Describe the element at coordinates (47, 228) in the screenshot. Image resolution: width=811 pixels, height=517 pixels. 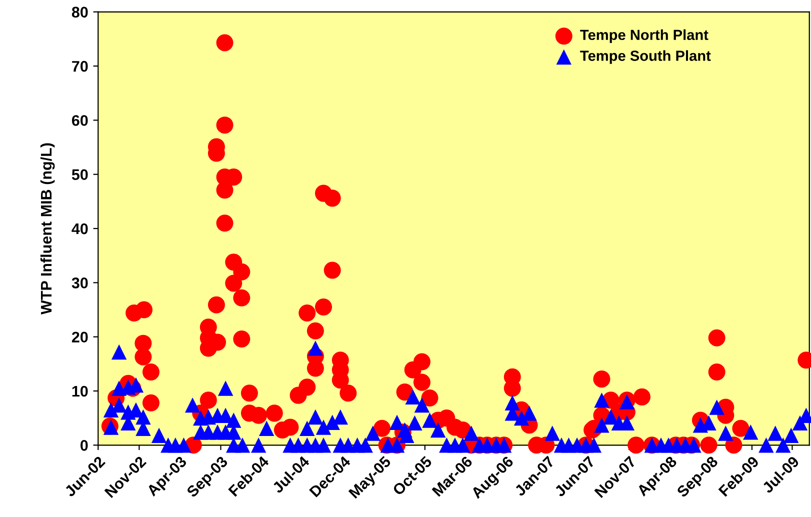
I see `y-axis-title: WTP Influent MIB (ng/L)` at that location.